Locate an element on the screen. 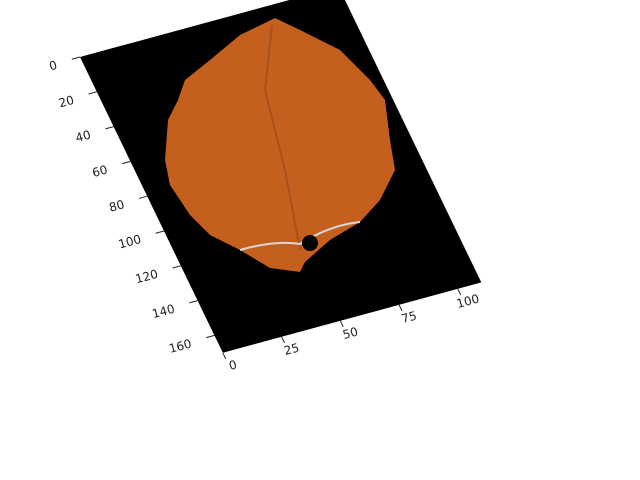 This screenshot has height=480, width=640. y-tick-label: 120 is located at coordinates (147, 276).